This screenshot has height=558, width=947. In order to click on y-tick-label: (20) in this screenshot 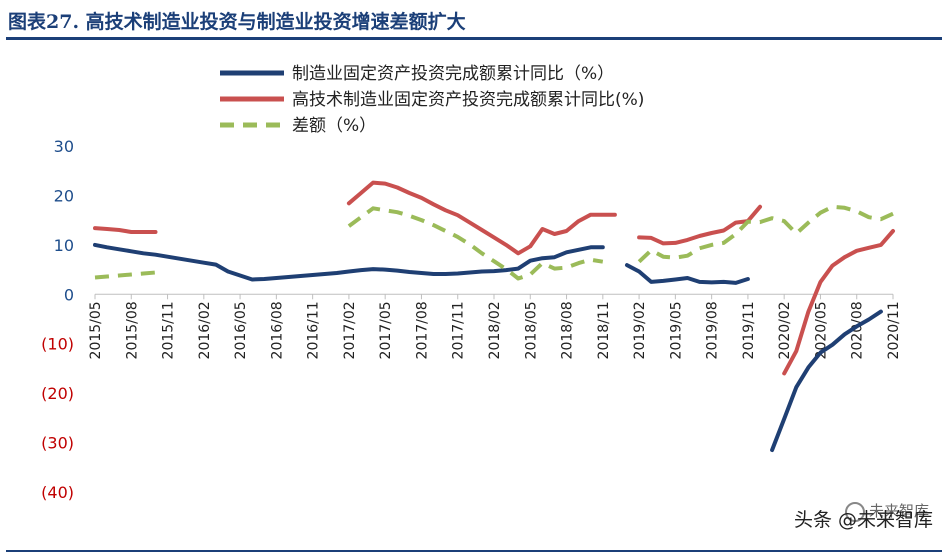, I will do `click(57, 393)`.